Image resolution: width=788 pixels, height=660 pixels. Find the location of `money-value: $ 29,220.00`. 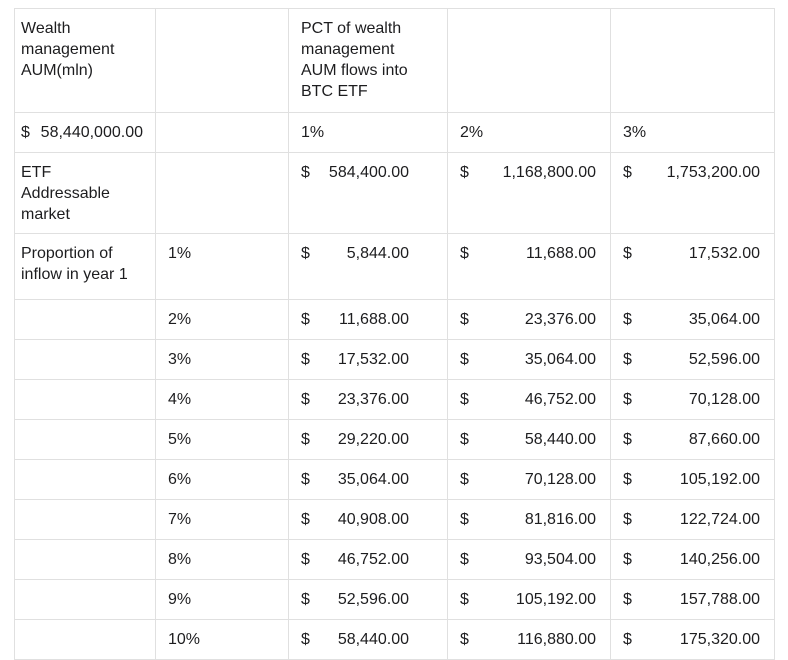

money-value: $ 29,220.00 is located at coordinates (355, 439).